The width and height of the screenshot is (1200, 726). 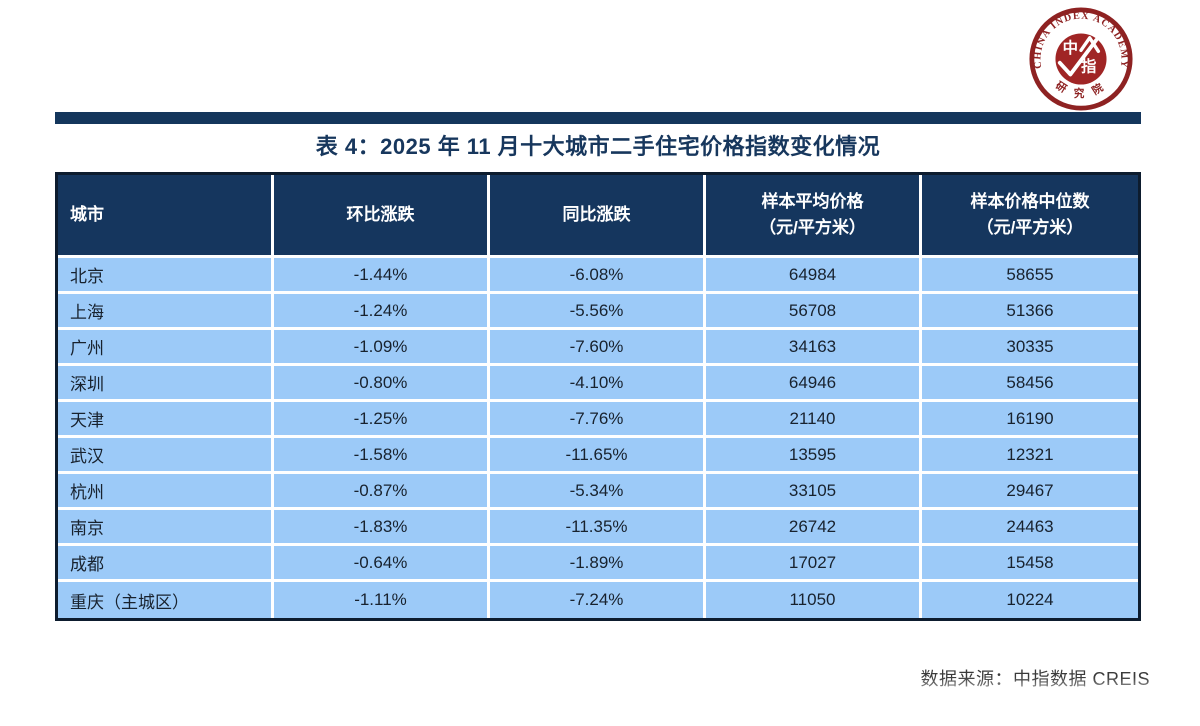 What do you see at coordinates (814, 492) in the screenshot?
I see `cell-avg-price: 33105` at bounding box center [814, 492].